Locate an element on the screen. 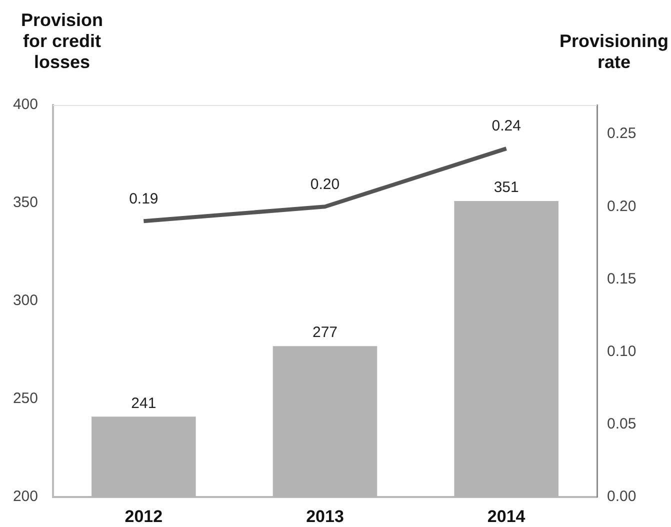 The image size is (671, 527). y-tick-label: 400 is located at coordinates (25, 105).